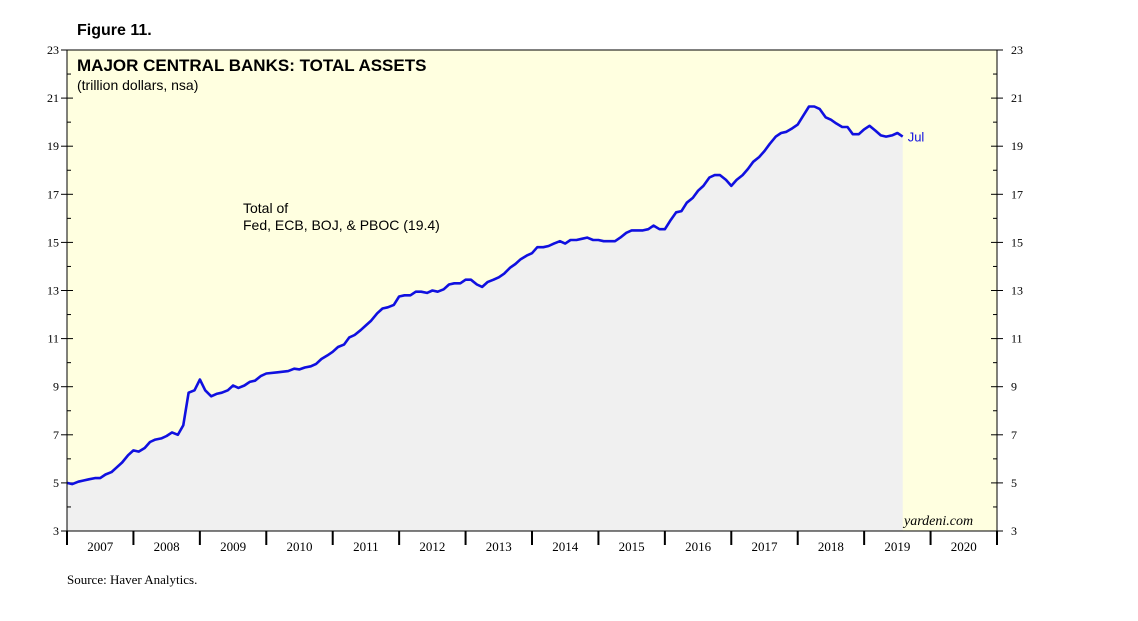  I want to click on y-tick-label-left: 23, so click(53, 50).